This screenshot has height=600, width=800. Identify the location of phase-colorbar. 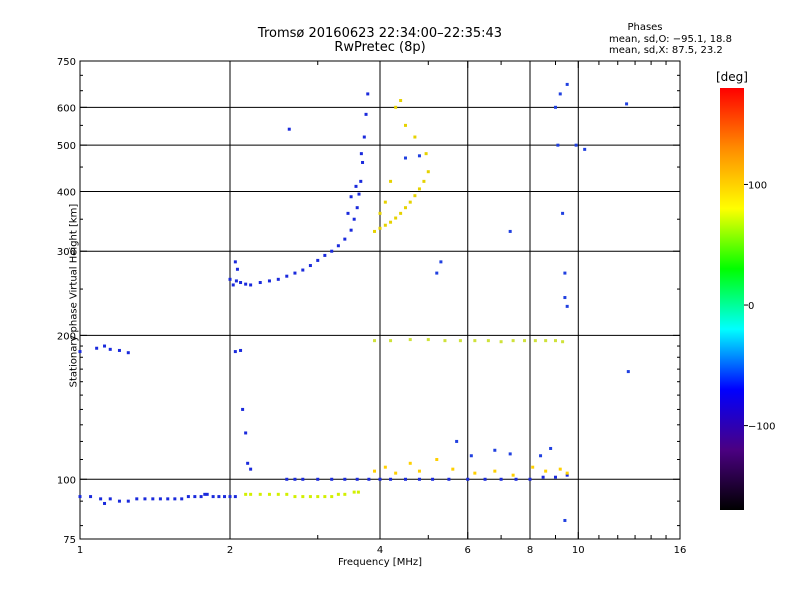
(732, 299).